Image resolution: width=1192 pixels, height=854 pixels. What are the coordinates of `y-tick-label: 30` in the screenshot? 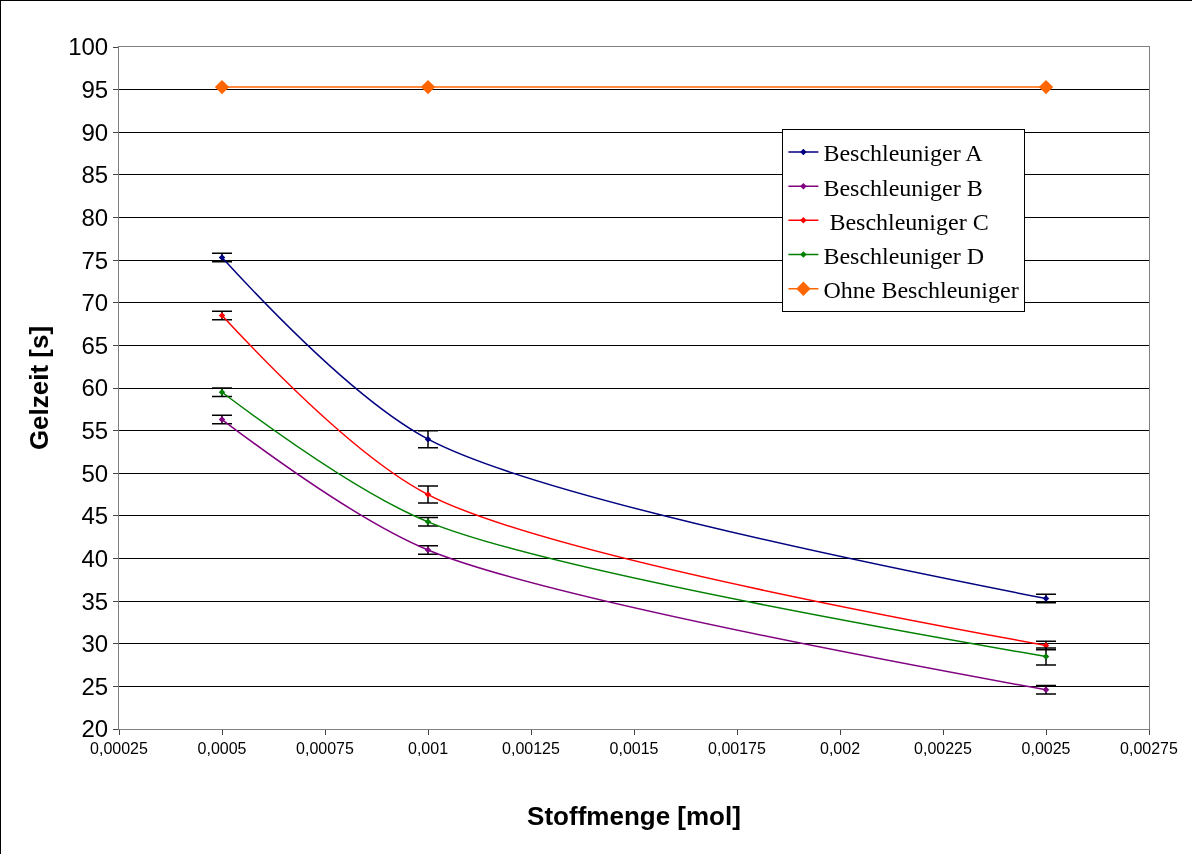 It's located at (95, 644).